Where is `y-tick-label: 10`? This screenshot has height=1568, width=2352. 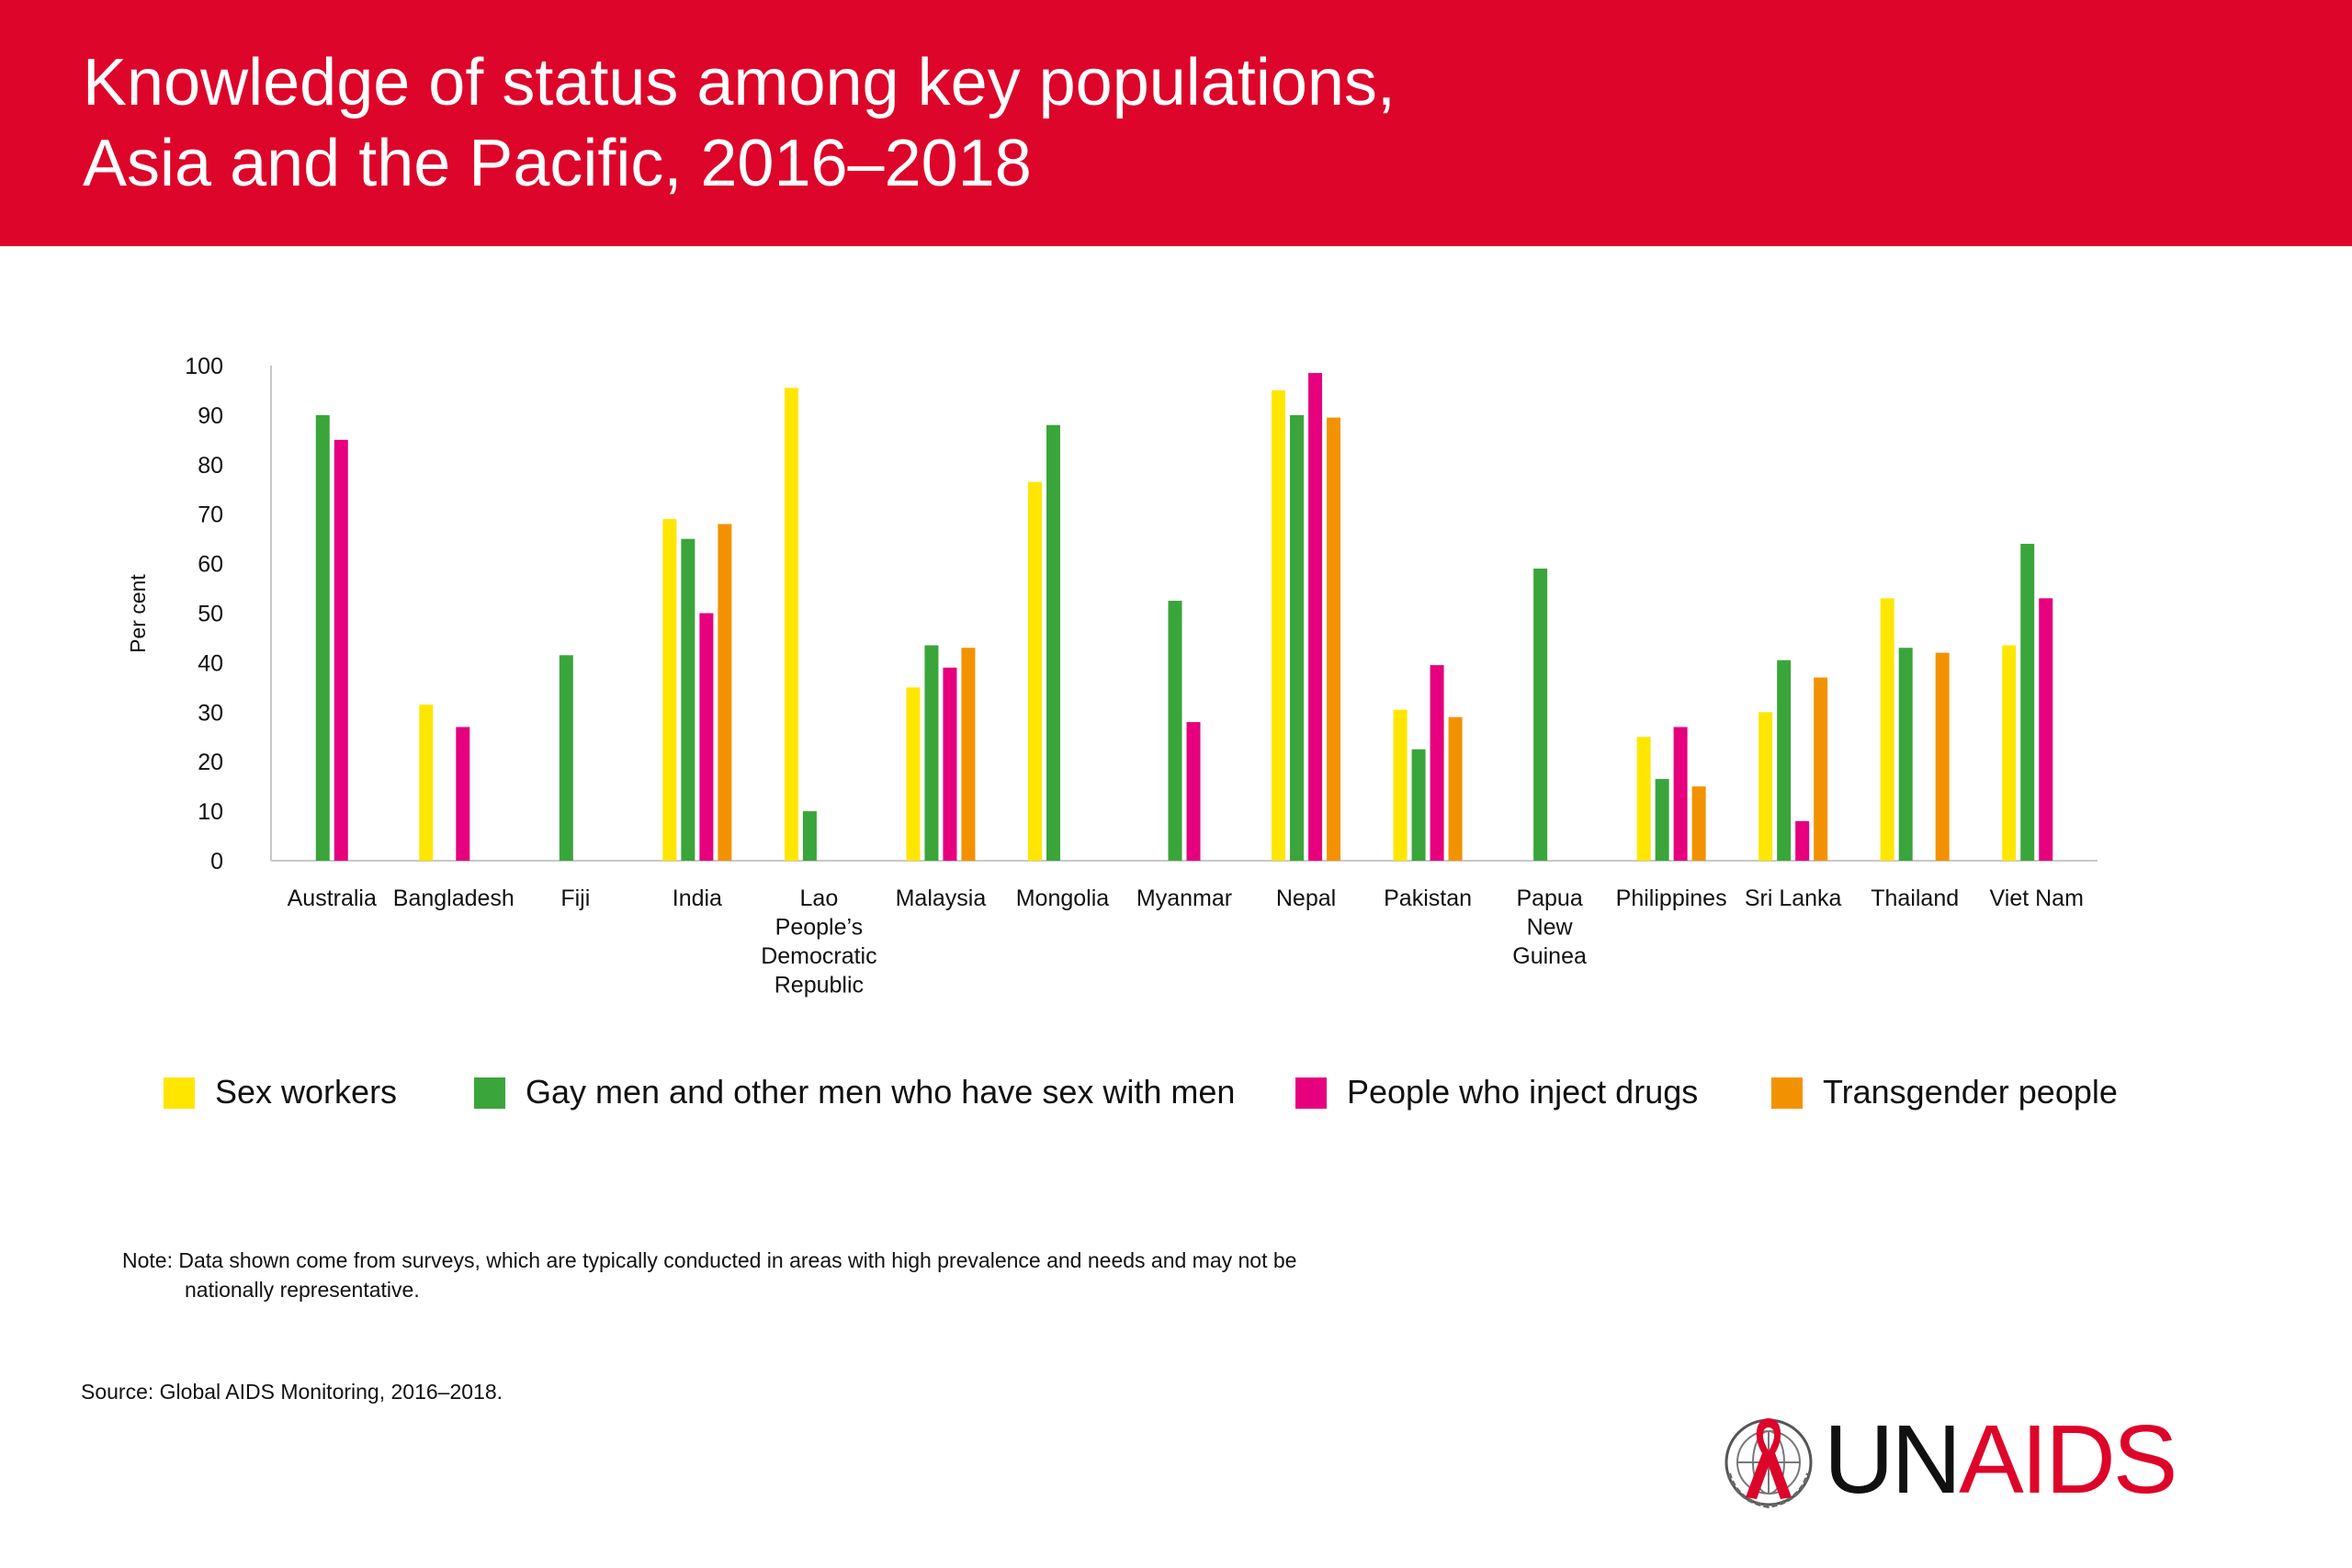 y-tick-label: 10 is located at coordinates (211, 812).